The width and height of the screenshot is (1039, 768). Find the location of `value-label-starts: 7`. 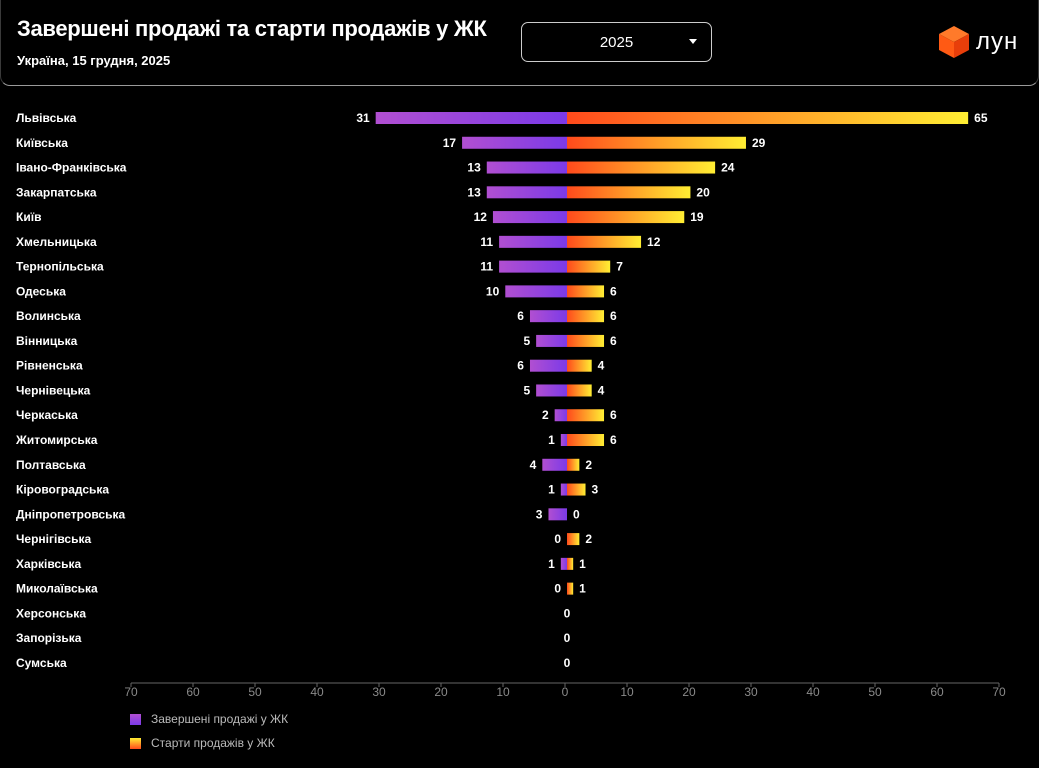

value-label-starts: 7 is located at coordinates (619, 267).